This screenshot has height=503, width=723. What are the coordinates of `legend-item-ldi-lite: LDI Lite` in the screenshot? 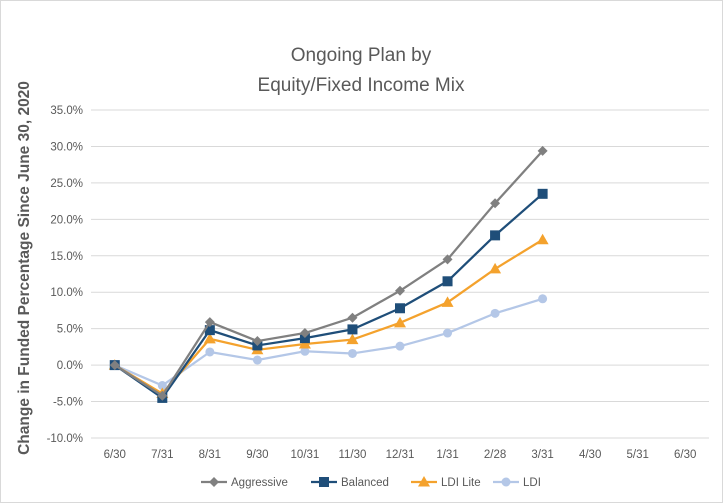 It's located at (446, 482).